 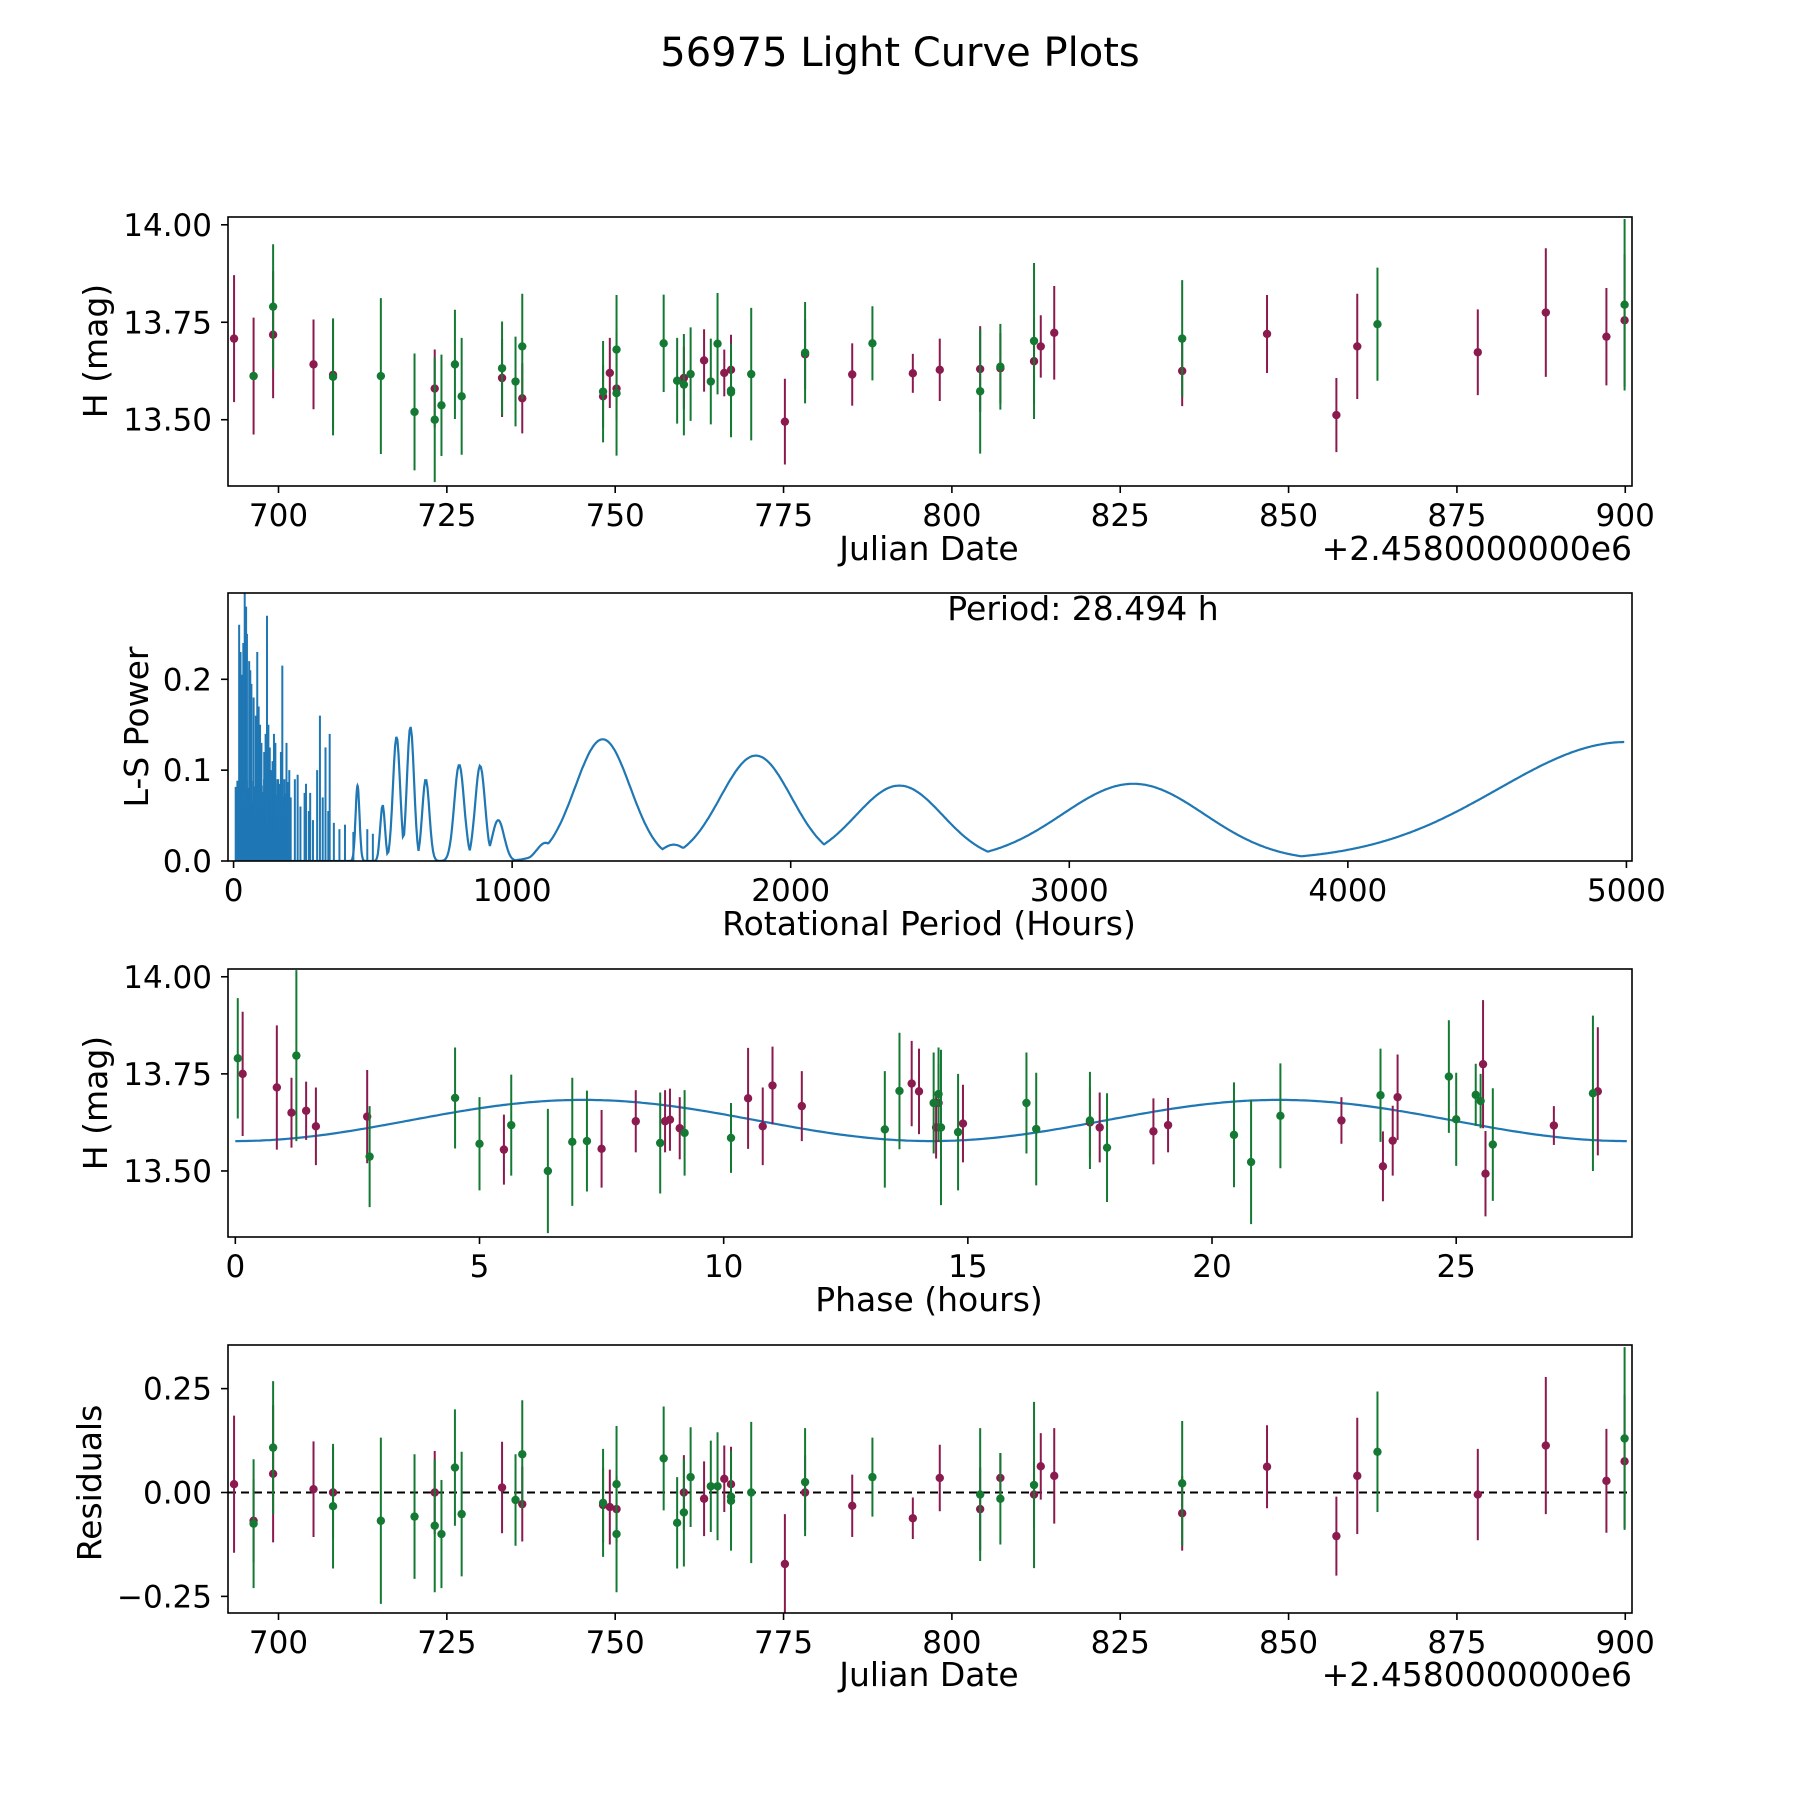 What do you see at coordinates (914, 785) in the screenshot?
I see `periodogram-ticks: 0 1000 2000 3000 4000 5000 0.0 0.1 0.2` at bounding box center [914, 785].